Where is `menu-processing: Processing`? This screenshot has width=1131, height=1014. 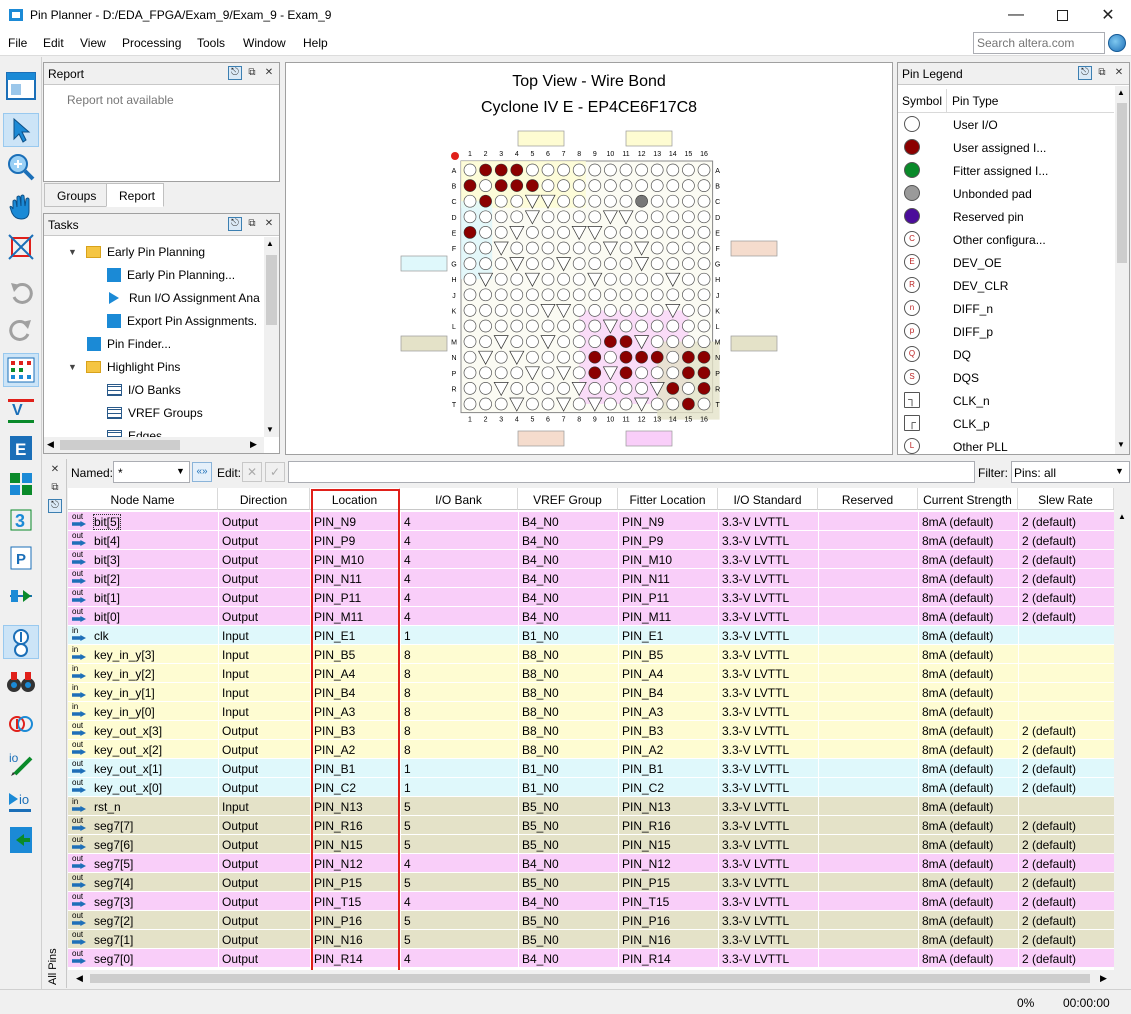 menu-processing: Processing is located at coordinates (152, 43).